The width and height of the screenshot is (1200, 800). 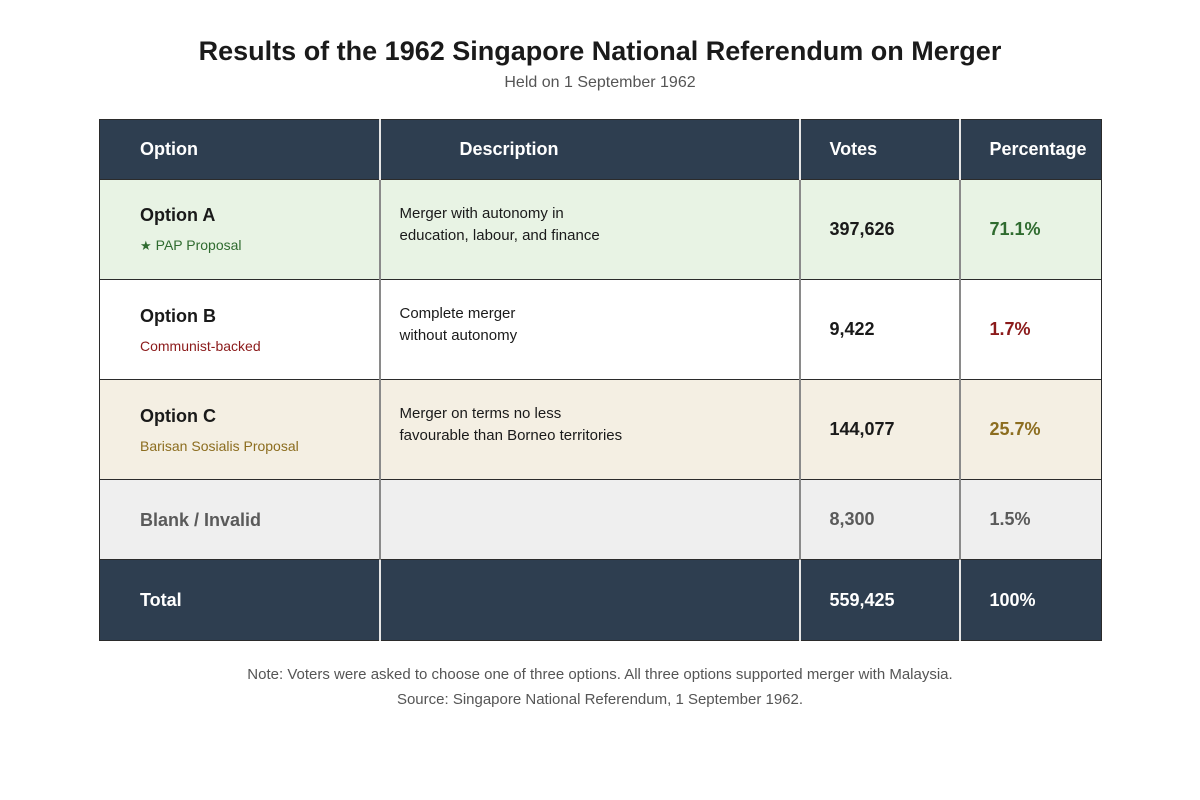 What do you see at coordinates (481, 213) in the screenshot?
I see `description-line: Merger with autonomy in` at bounding box center [481, 213].